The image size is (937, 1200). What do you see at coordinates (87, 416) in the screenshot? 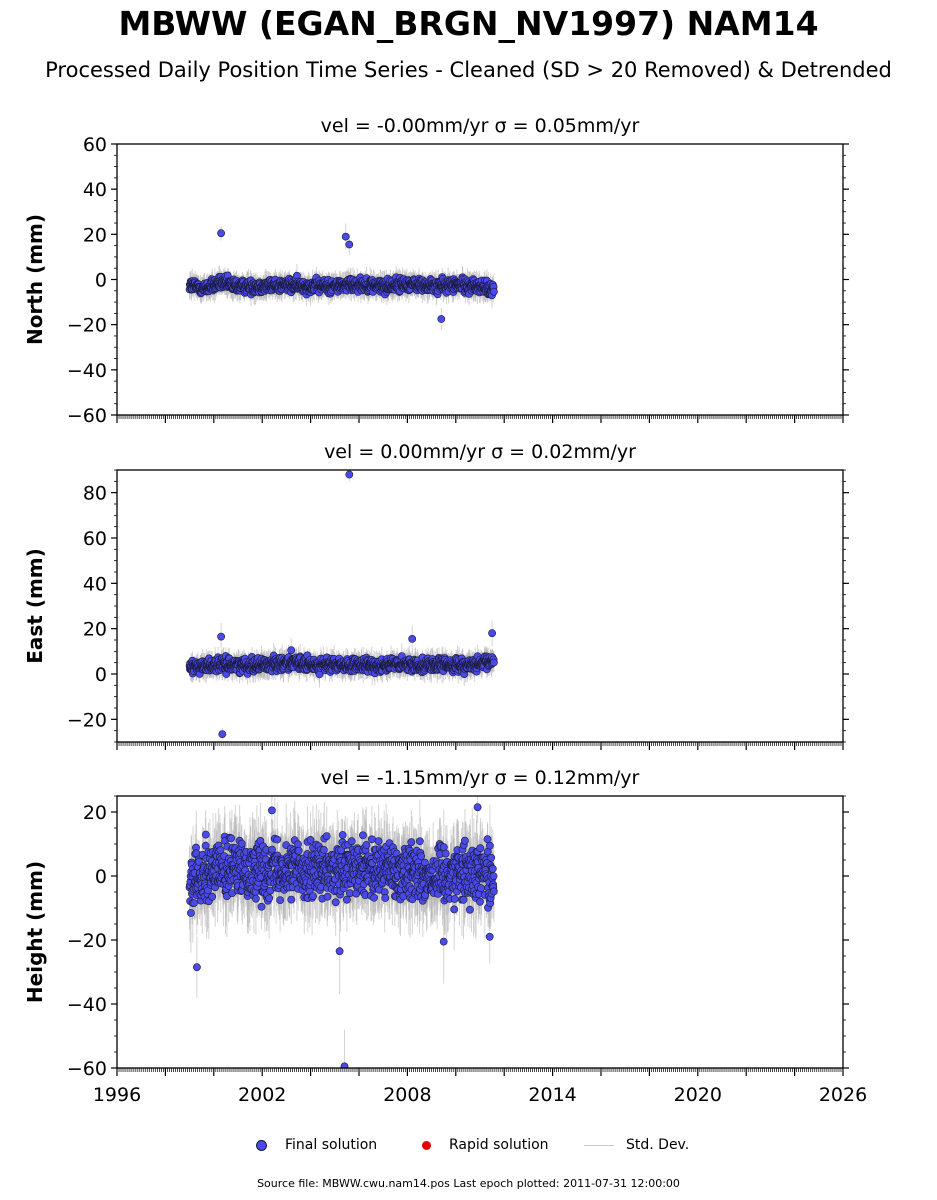
I see `y-tick-label: −60` at bounding box center [87, 416].